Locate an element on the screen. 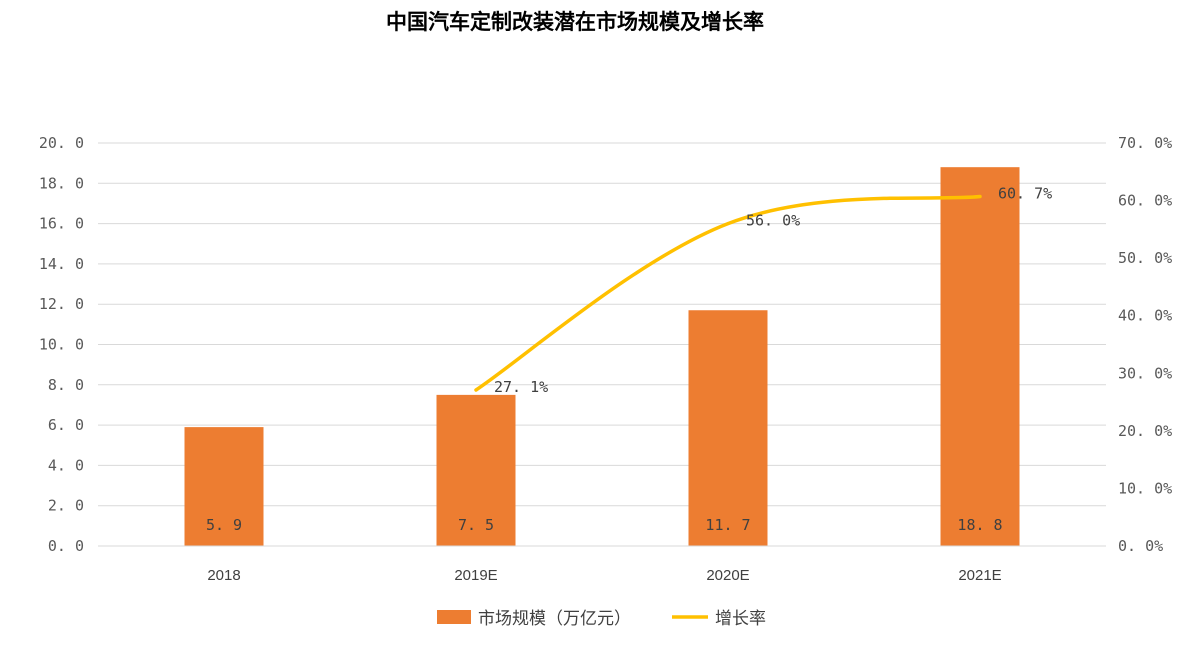 The height and width of the screenshot is (649, 1203). x-tick-label: 2021E is located at coordinates (979, 575).